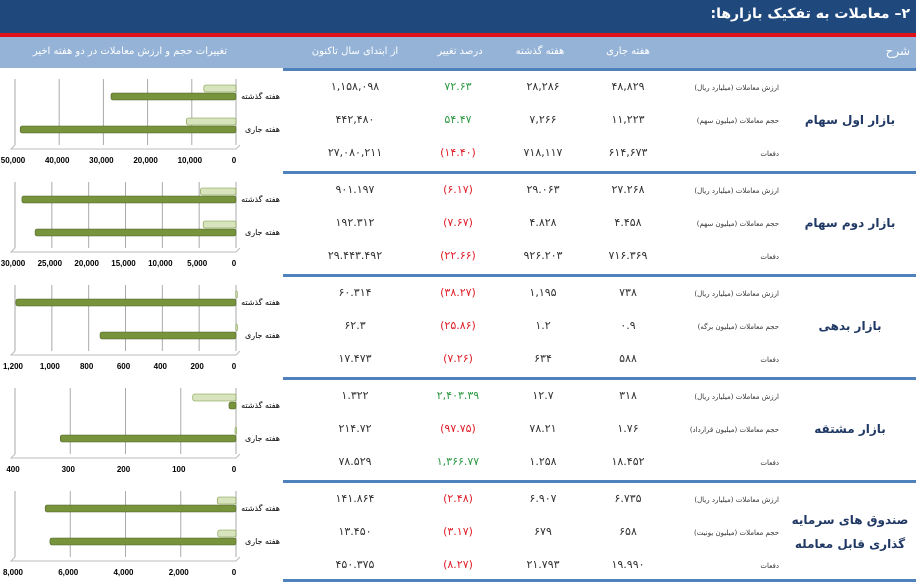 The width and height of the screenshot is (916, 585). Describe the element at coordinates (50, 366) in the screenshot. I see `tick-label: 1,000` at that location.